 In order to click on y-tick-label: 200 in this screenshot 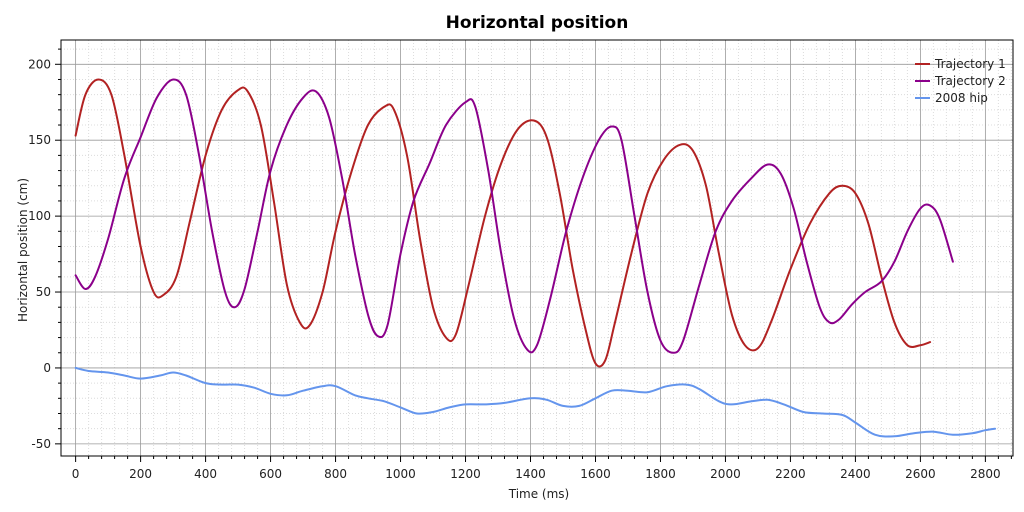, I will do `click(39, 64)`.